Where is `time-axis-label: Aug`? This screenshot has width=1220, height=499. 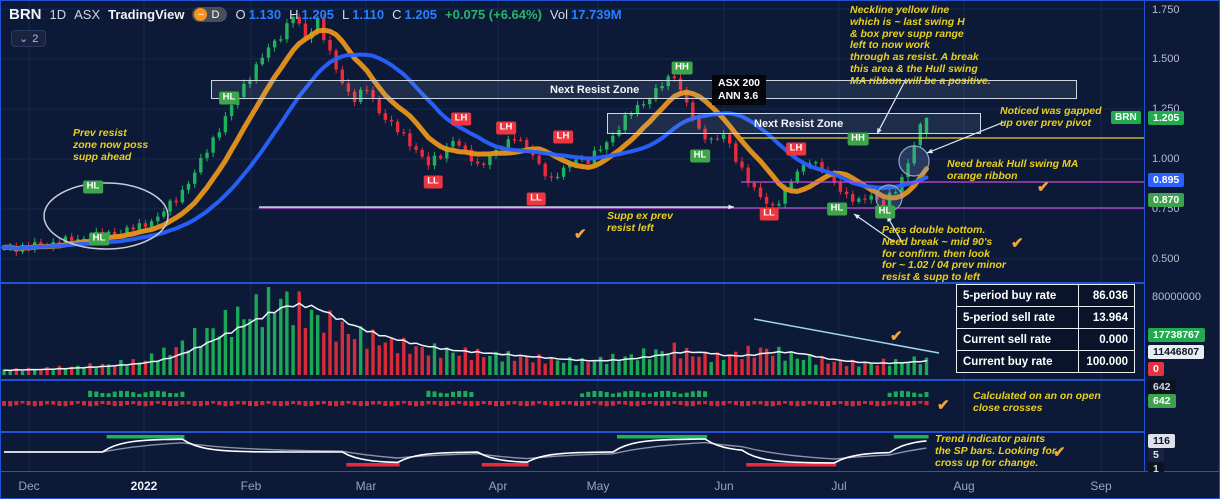 time-axis-label: Aug is located at coordinates (964, 486).